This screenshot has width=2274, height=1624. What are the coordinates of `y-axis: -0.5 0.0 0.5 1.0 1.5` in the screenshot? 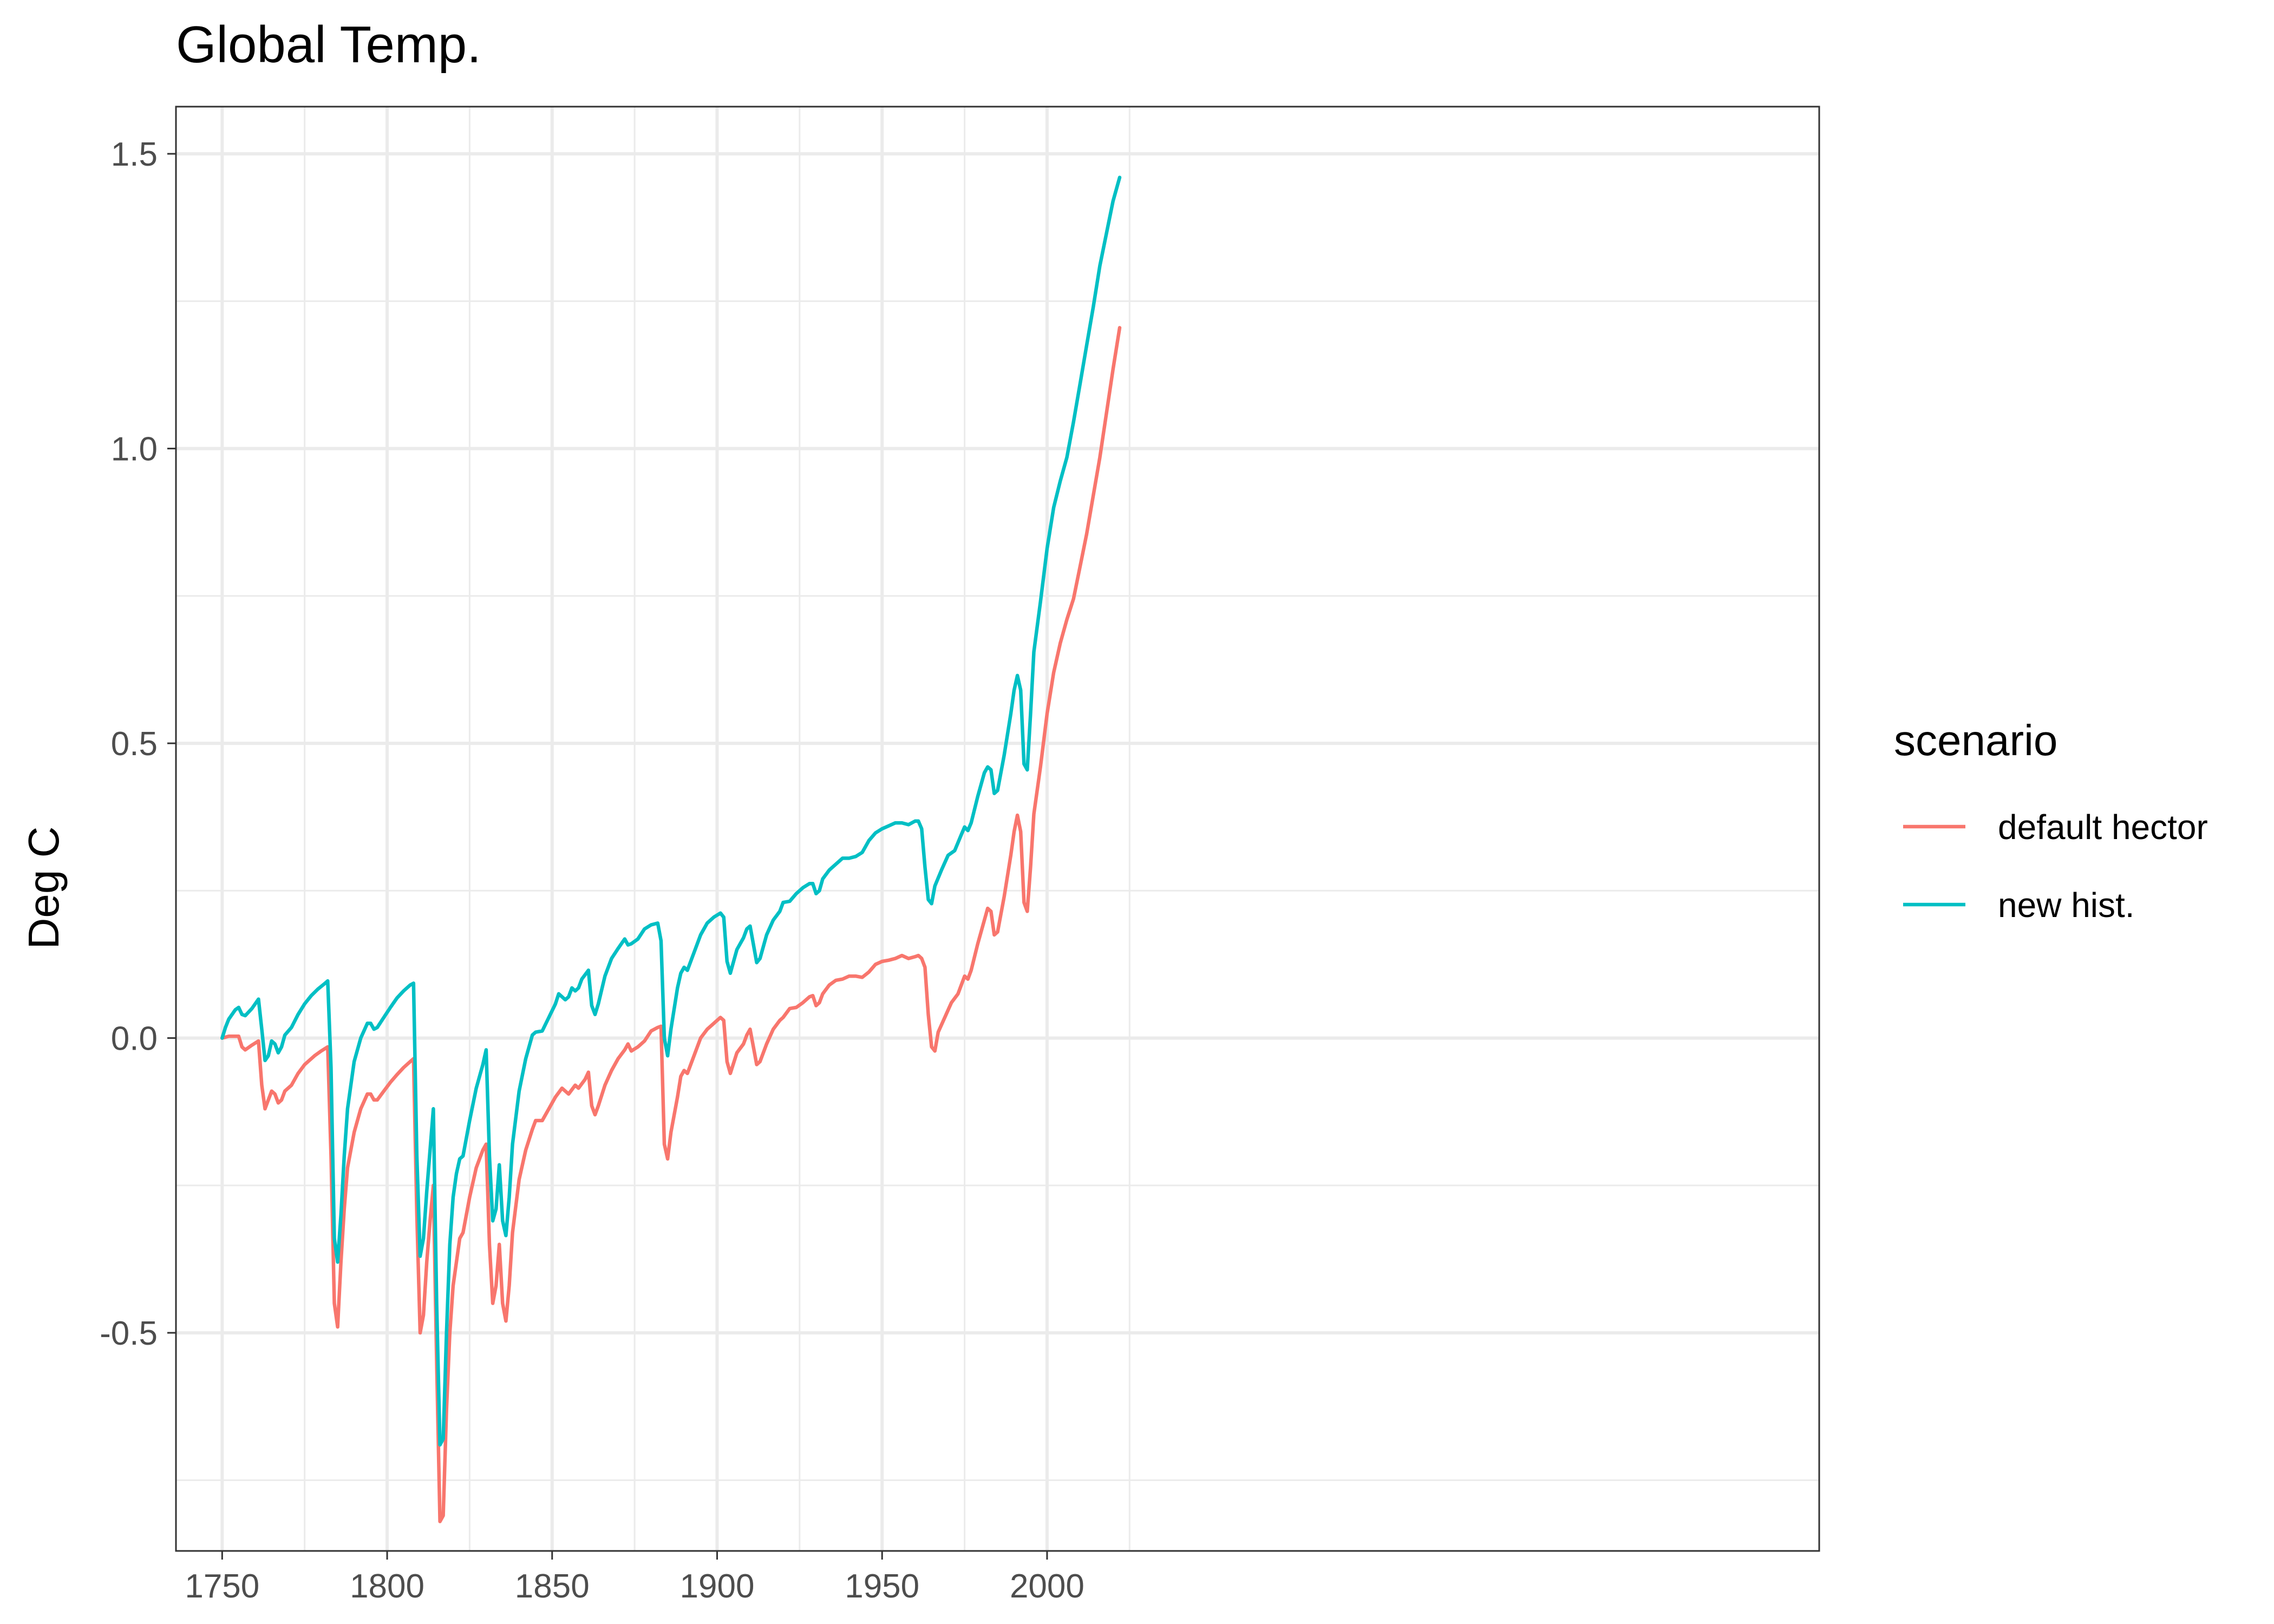 It's located at (138, 744).